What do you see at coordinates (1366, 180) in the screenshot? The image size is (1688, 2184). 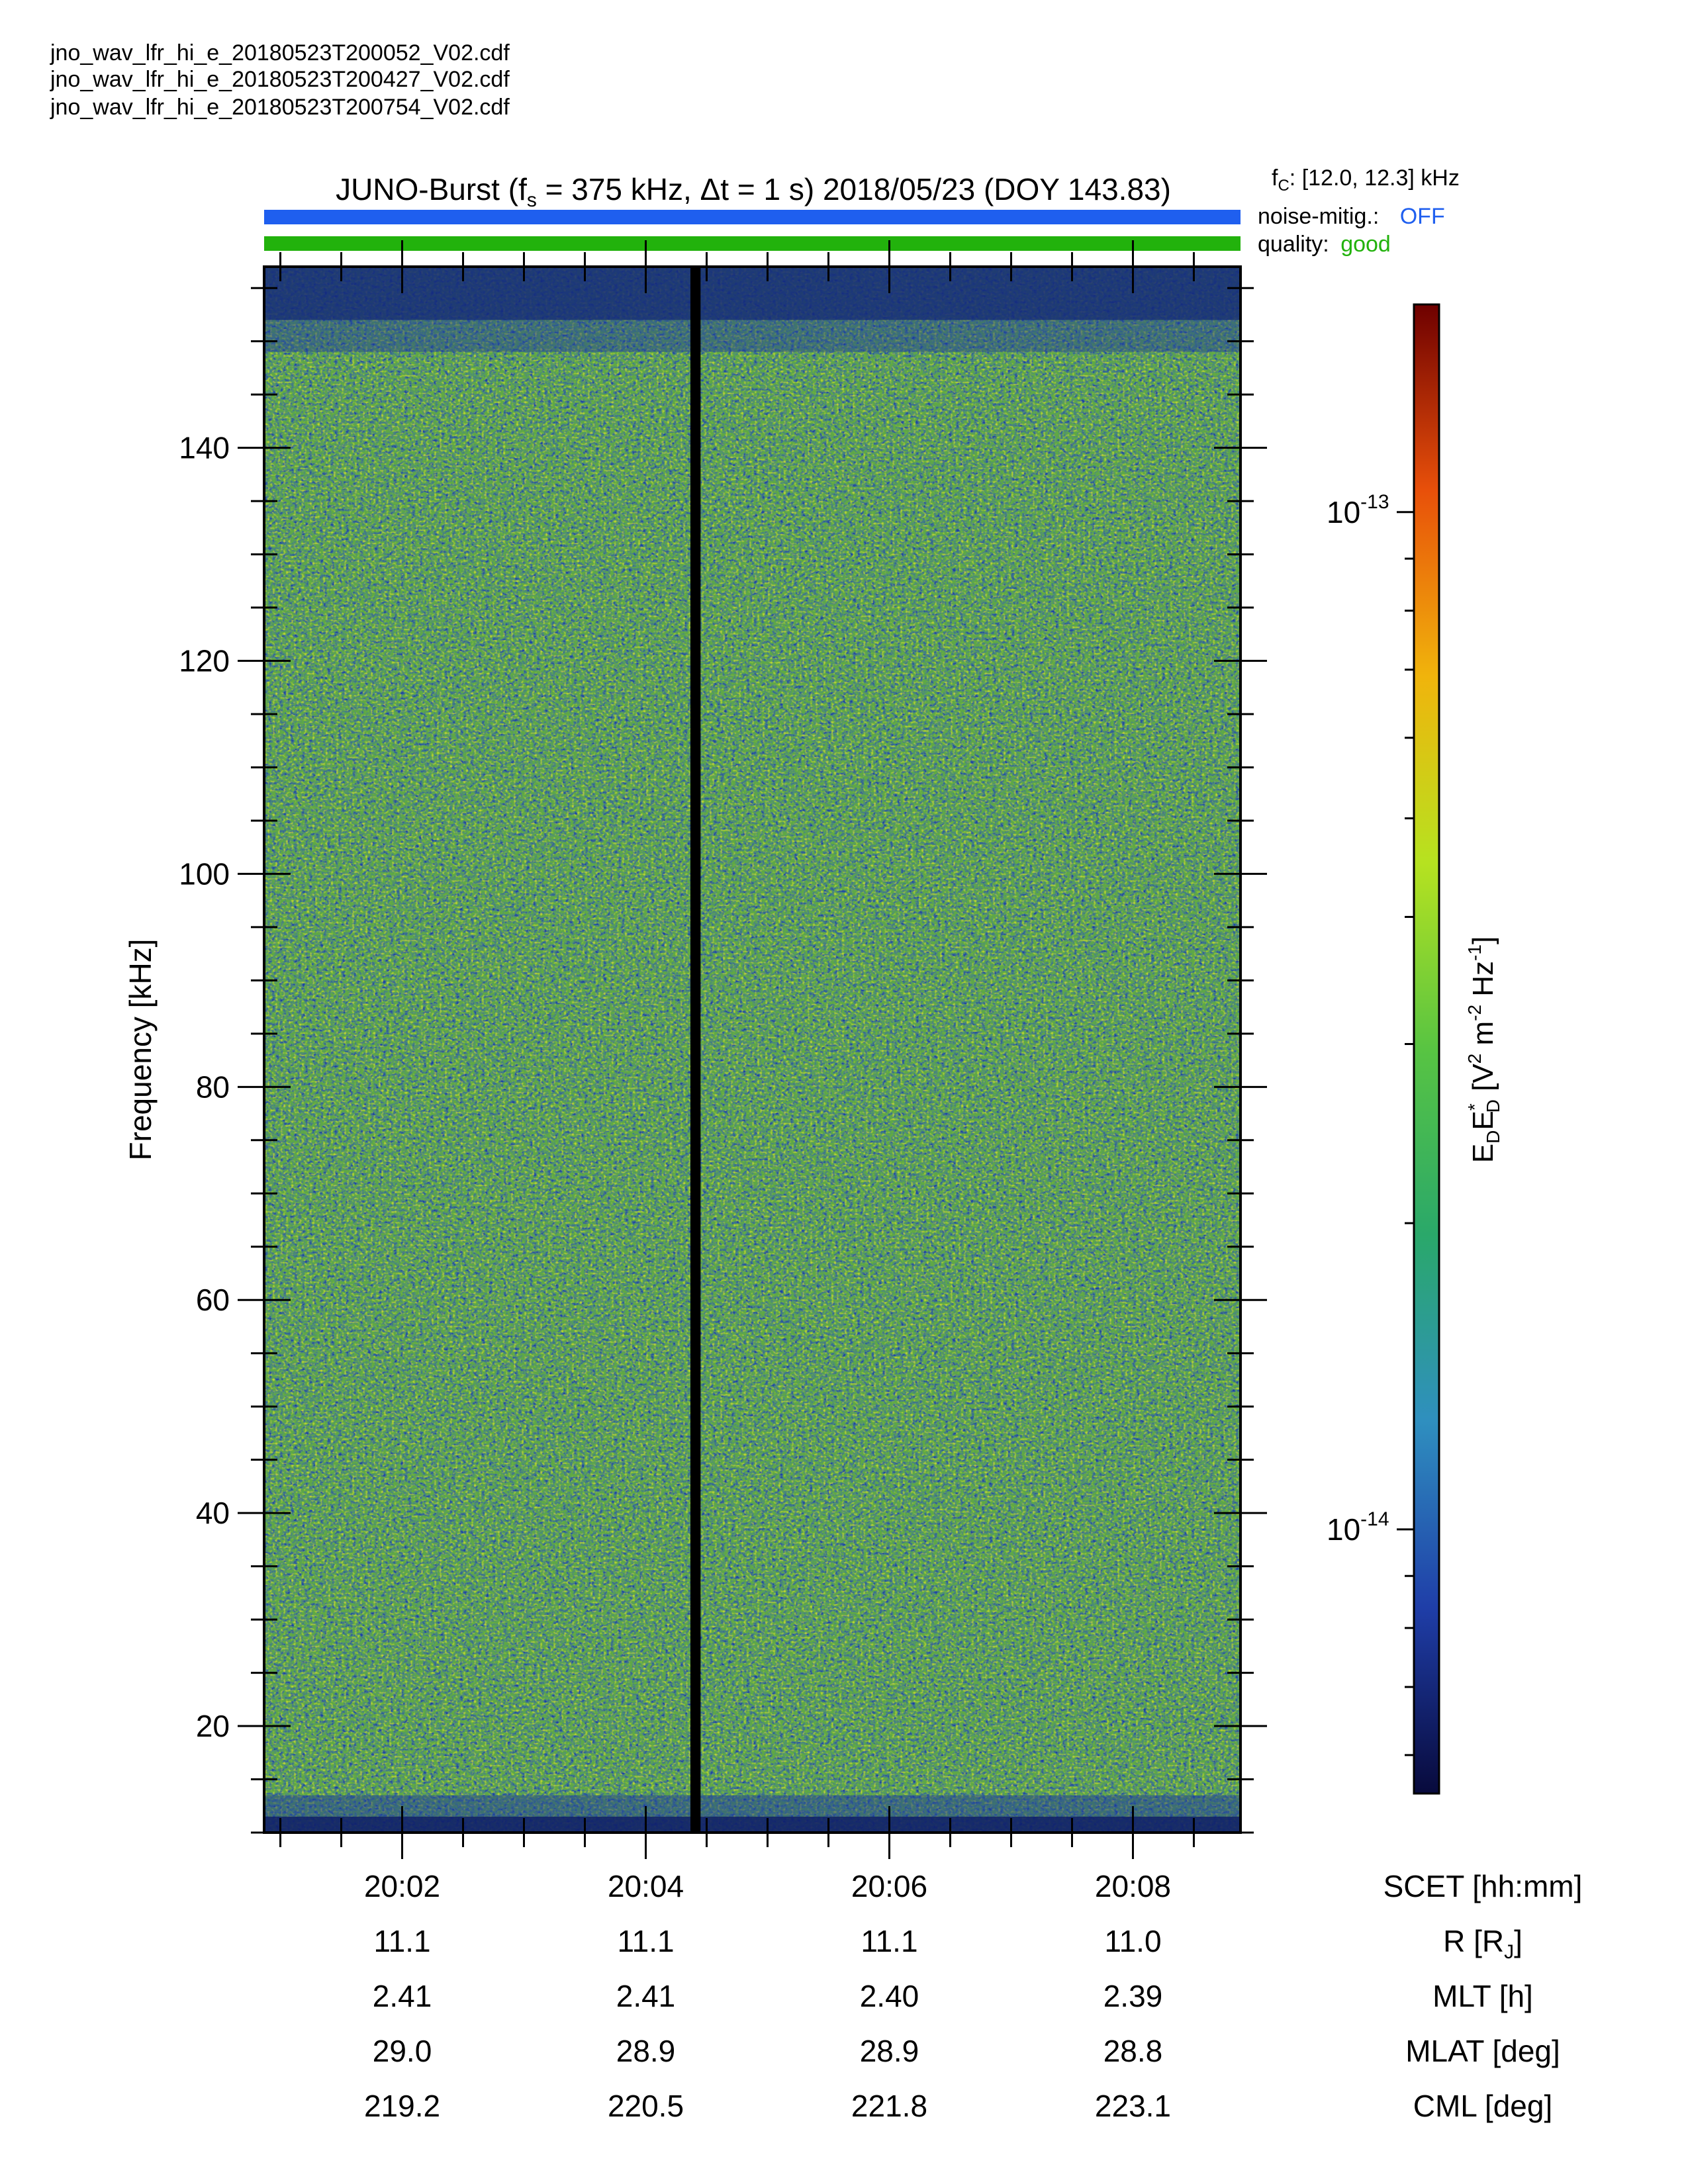 I see `fc-readout: fC: [12.0, 12.3] kHz` at bounding box center [1366, 180].